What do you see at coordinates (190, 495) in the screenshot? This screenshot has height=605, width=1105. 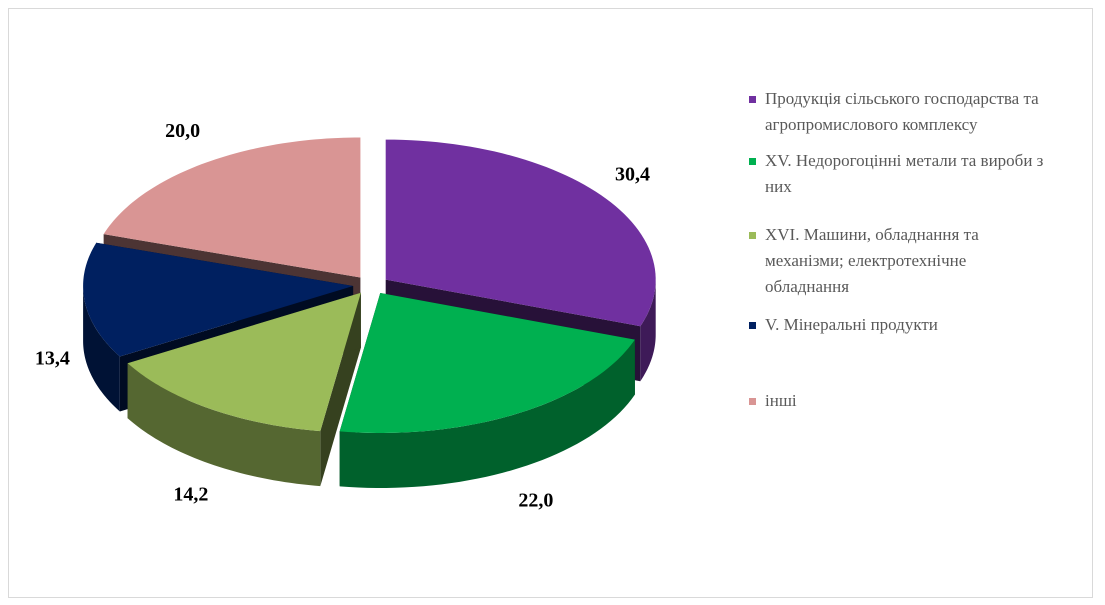 I see `data-label: 14,2` at bounding box center [190, 495].